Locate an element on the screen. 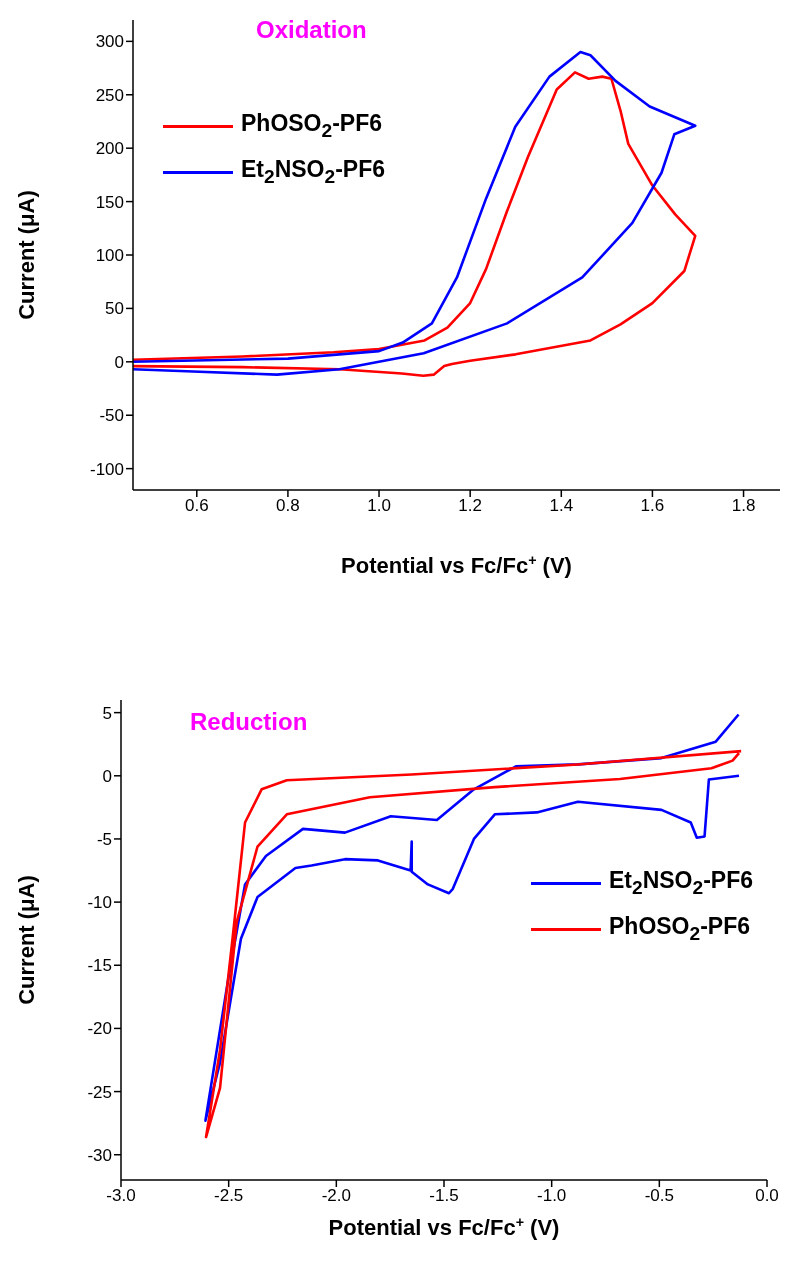 The height and width of the screenshot is (1274, 786). x-tick-label: 1.8 is located at coordinates (743, 506).